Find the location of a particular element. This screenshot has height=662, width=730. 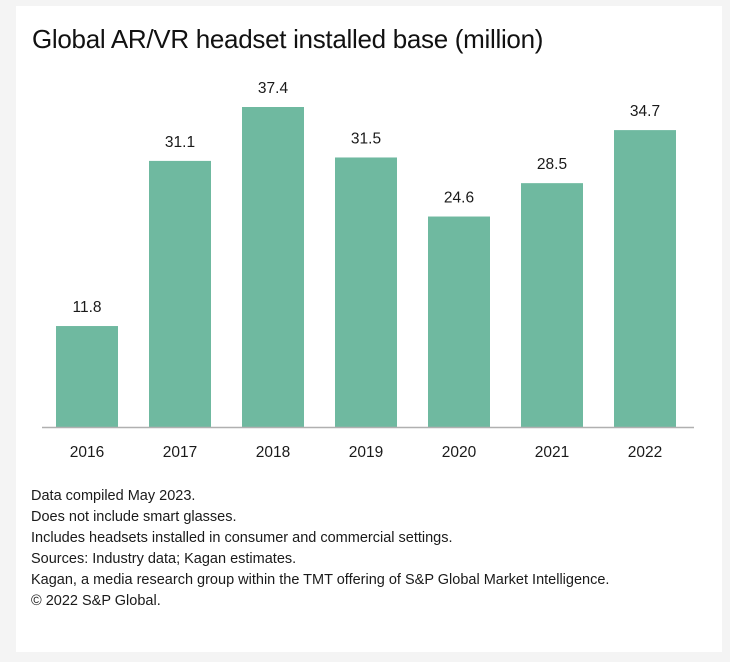

data-label: 11.8 is located at coordinates (86, 307).